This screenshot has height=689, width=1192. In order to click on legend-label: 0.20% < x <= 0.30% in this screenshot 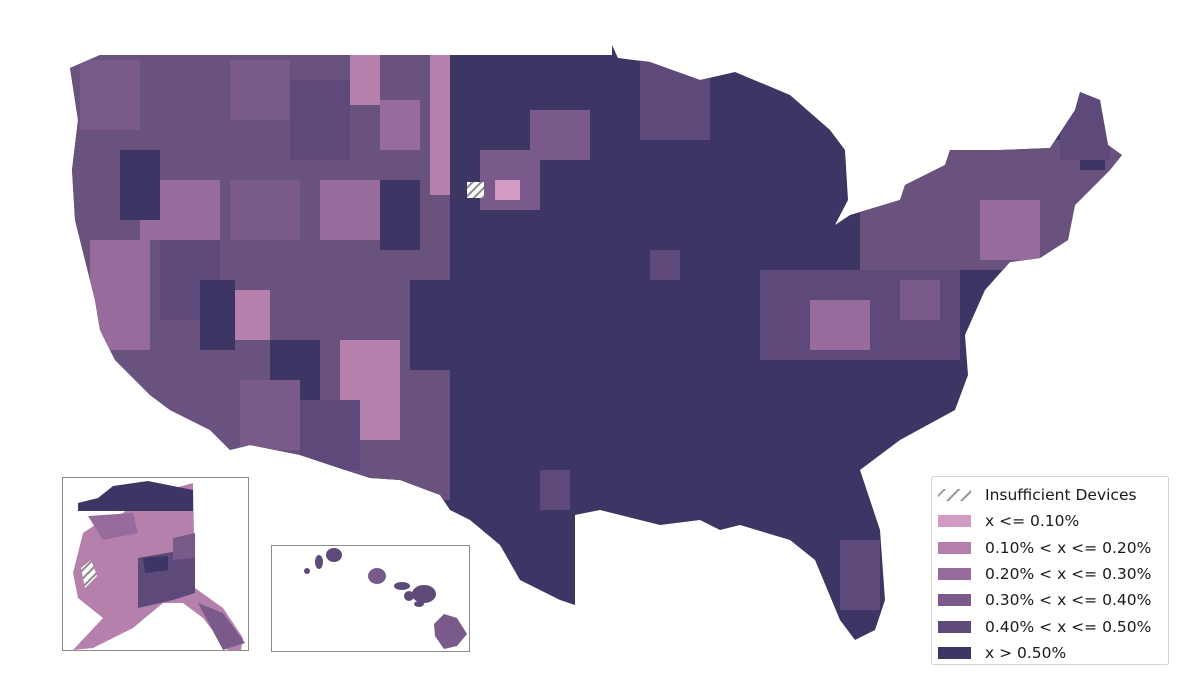, I will do `click(1068, 574)`.